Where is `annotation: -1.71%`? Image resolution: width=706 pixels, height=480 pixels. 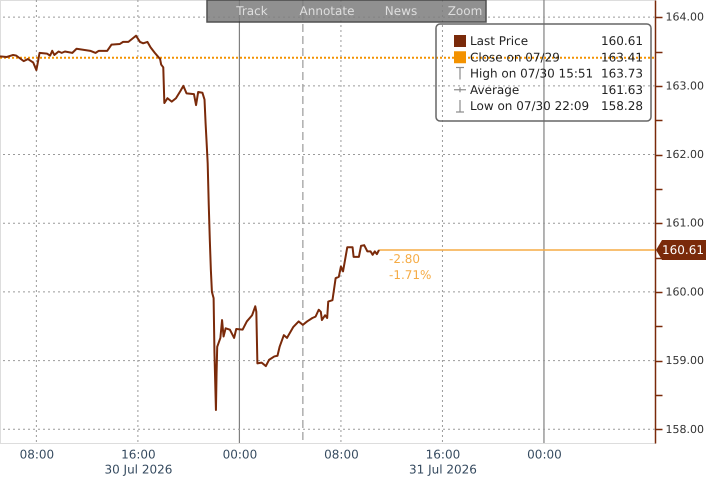
annotation: -1.71% is located at coordinates (410, 275).